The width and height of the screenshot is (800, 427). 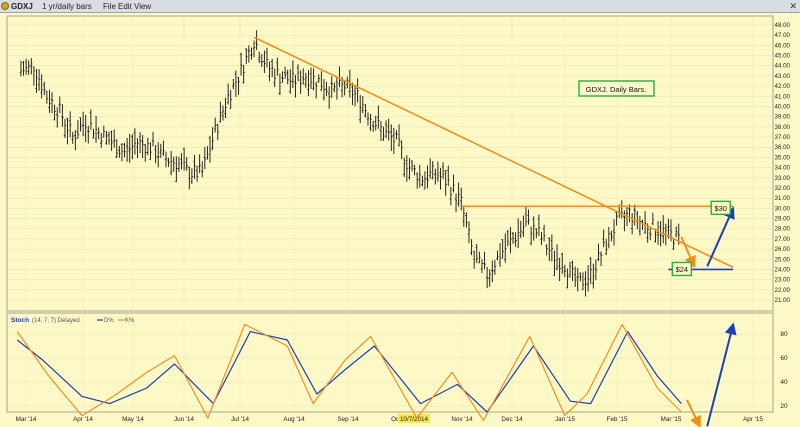 What do you see at coordinates (704, 313) in the screenshot?
I see `annotations: $30 $24` at bounding box center [704, 313].